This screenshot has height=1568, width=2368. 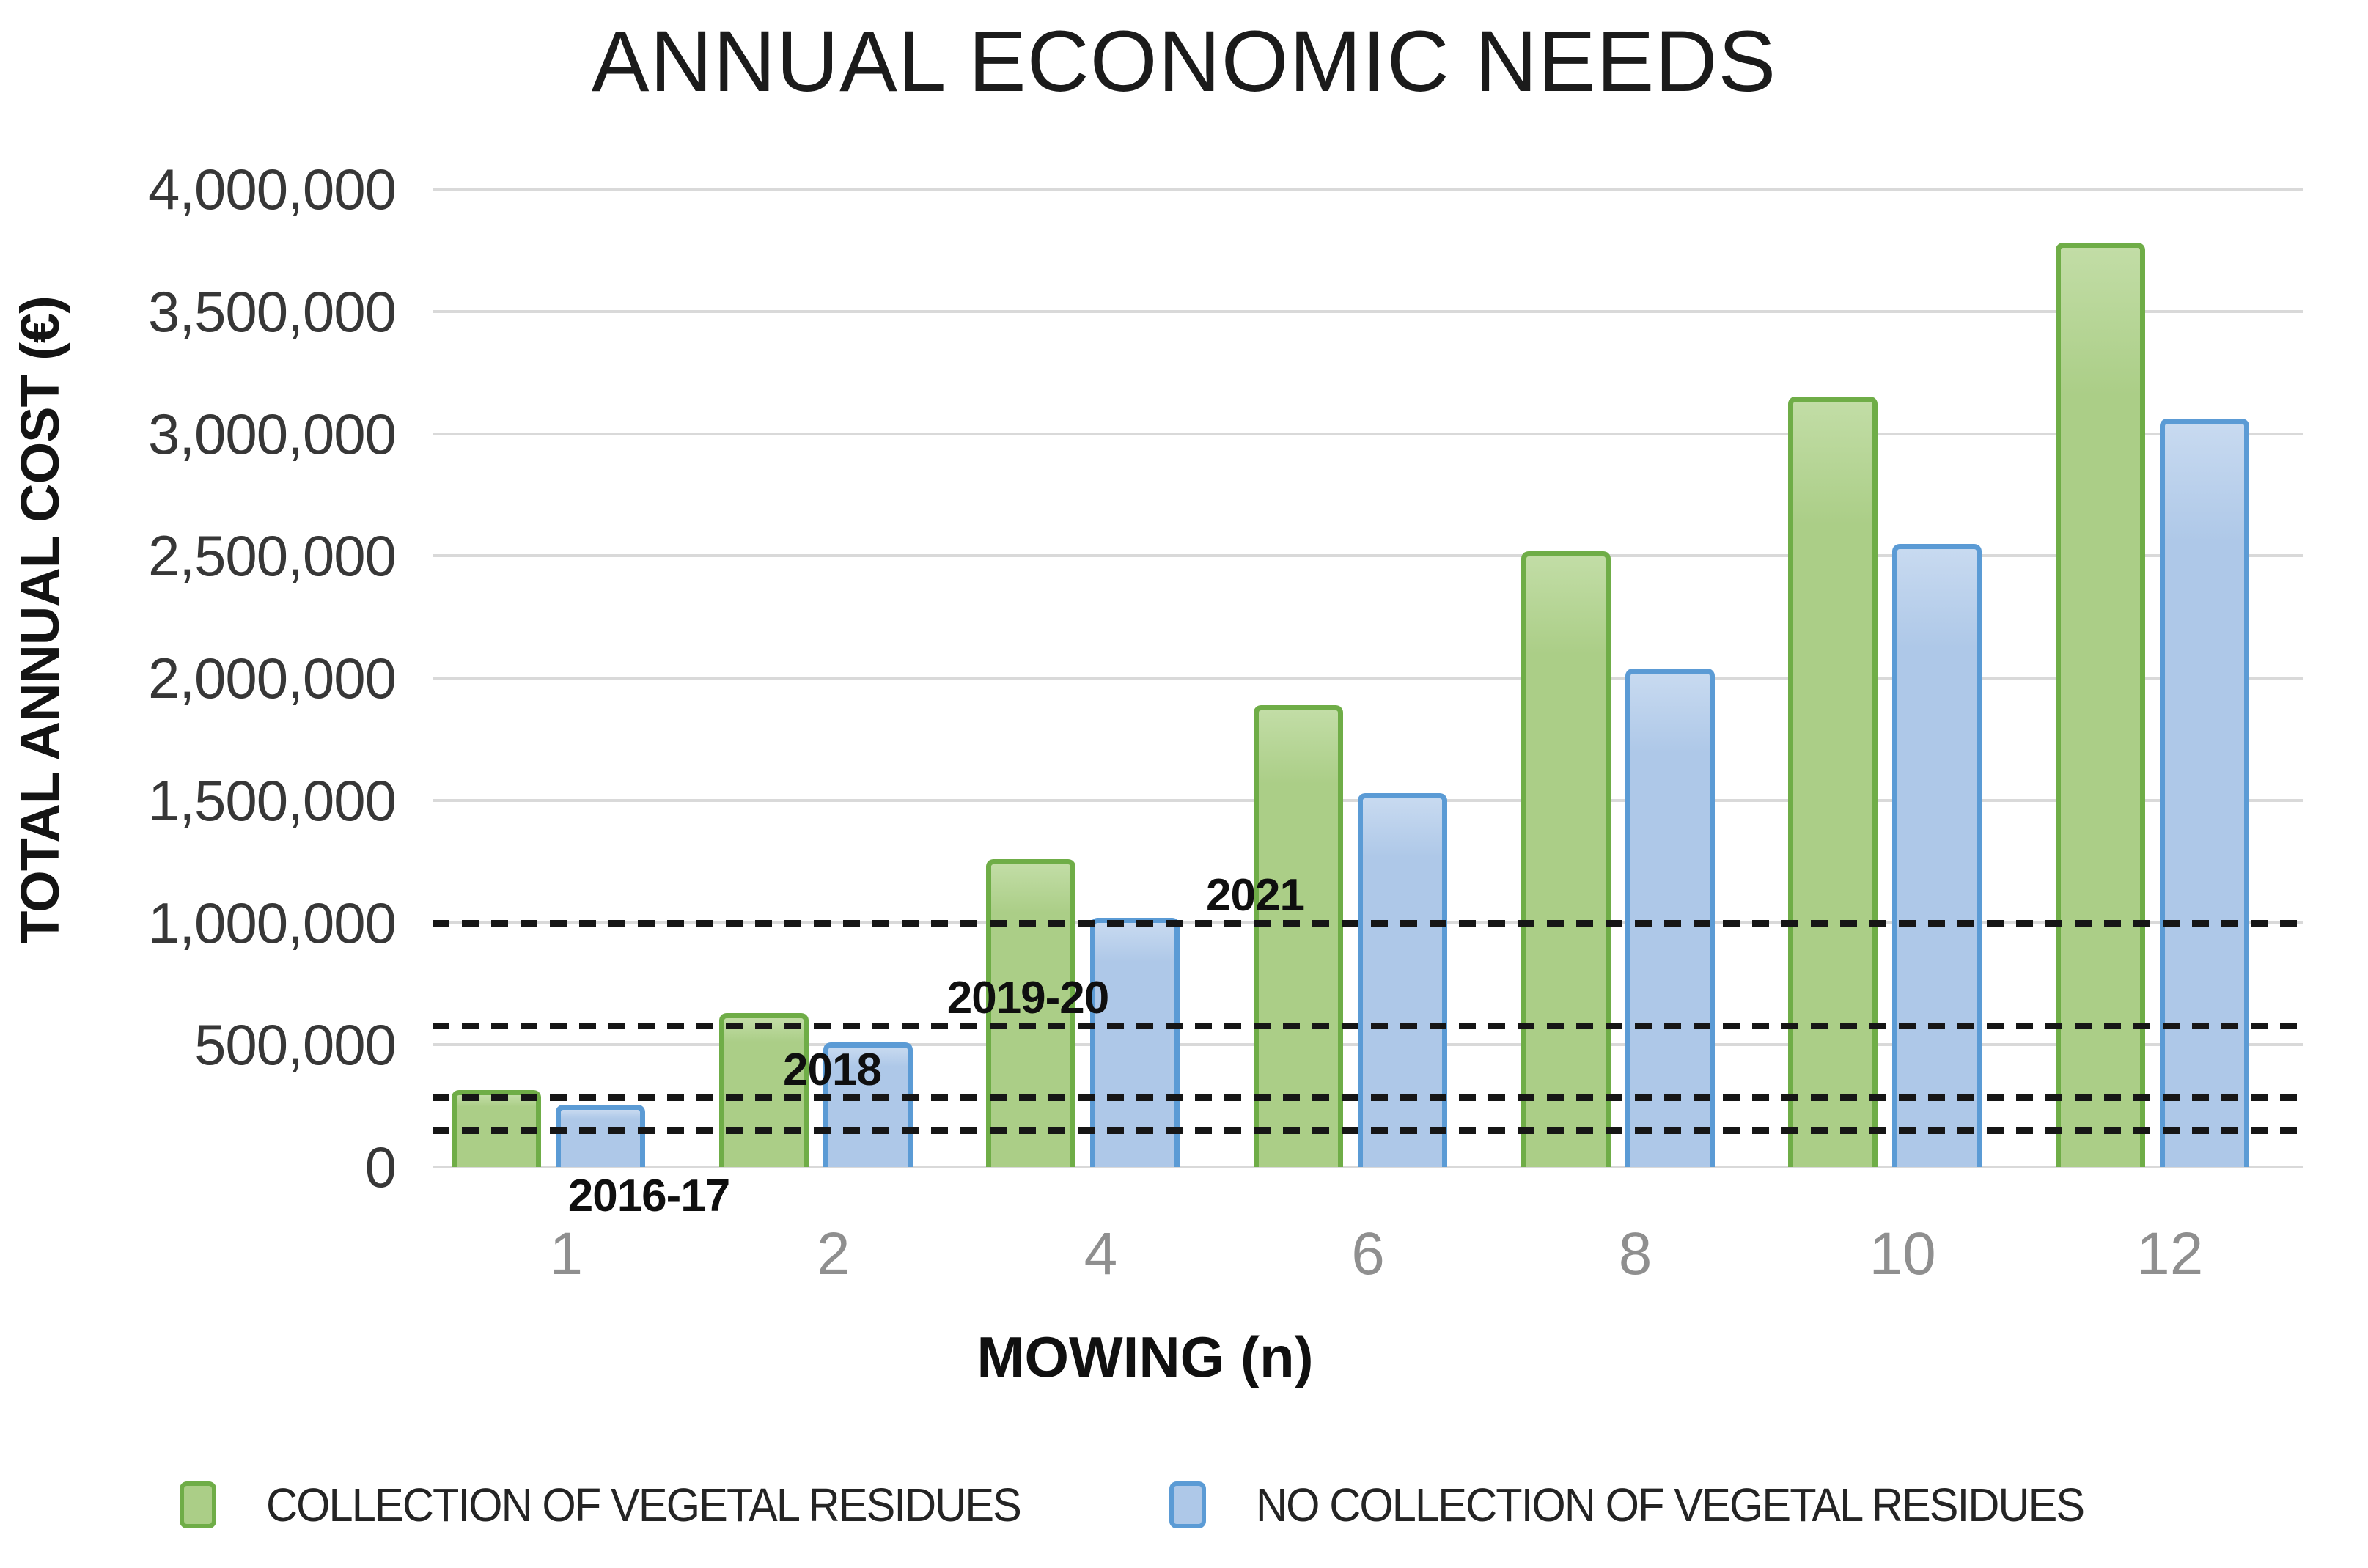 I want to click on y-tick-label: 500,000, so click(x=295, y=1045).